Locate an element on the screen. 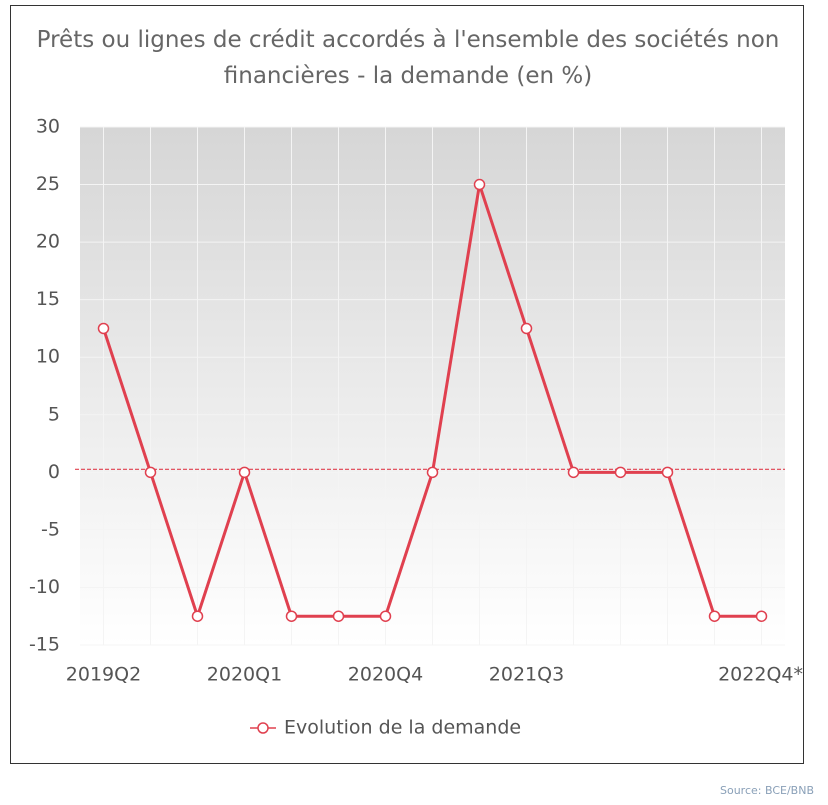 The width and height of the screenshot is (828, 805). y-tick-label: 25 is located at coordinates (48, 184).